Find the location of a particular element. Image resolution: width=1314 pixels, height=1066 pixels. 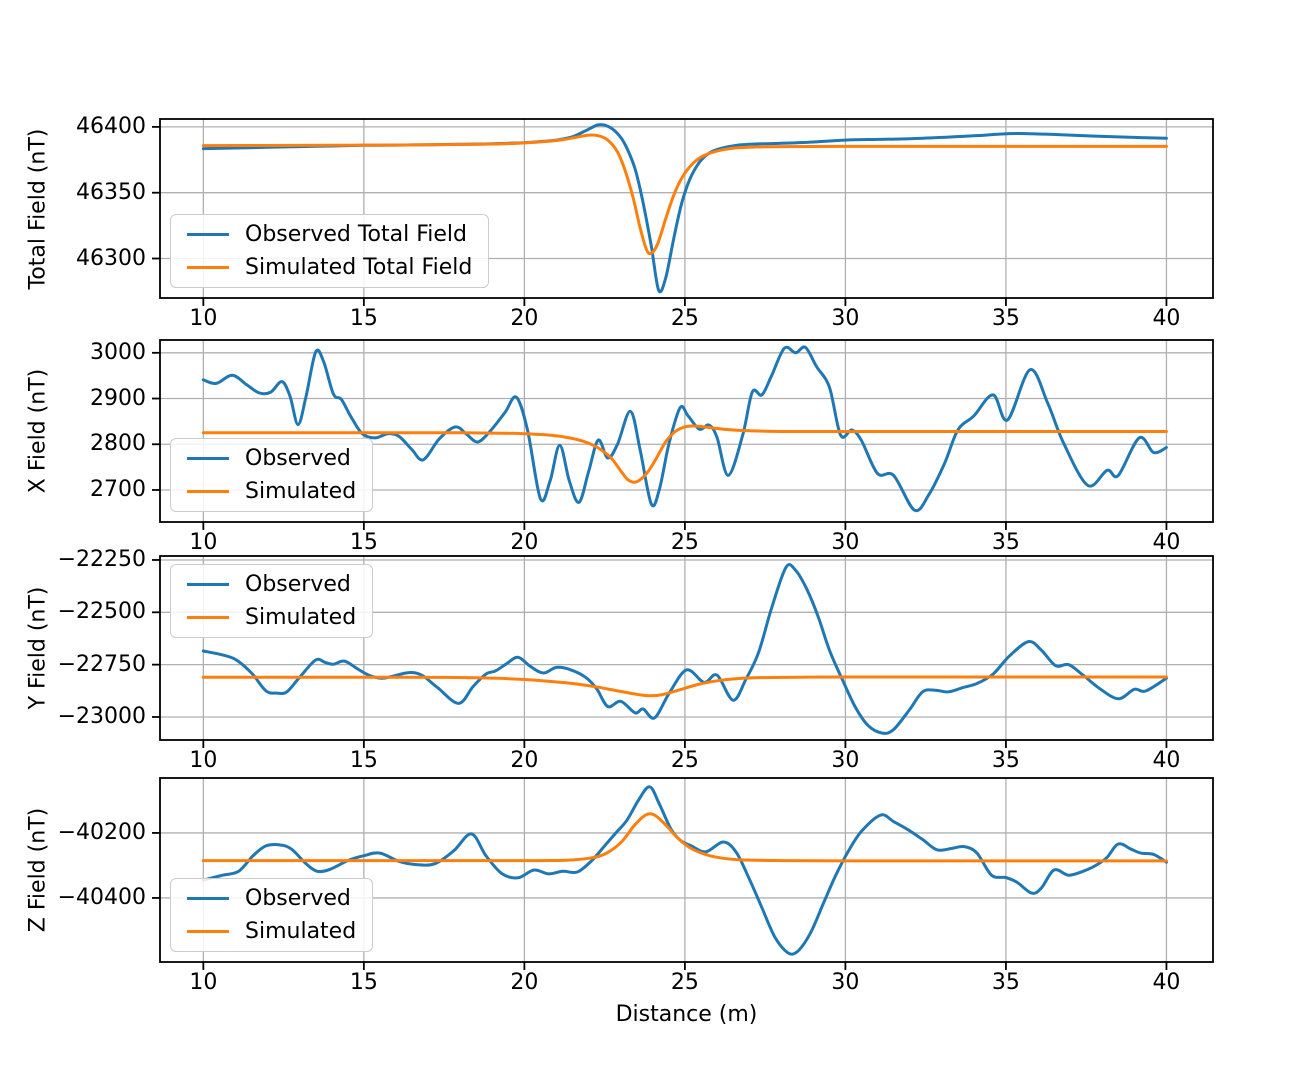

legend-item-observed: Observed Total Field is located at coordinates (329, 234).